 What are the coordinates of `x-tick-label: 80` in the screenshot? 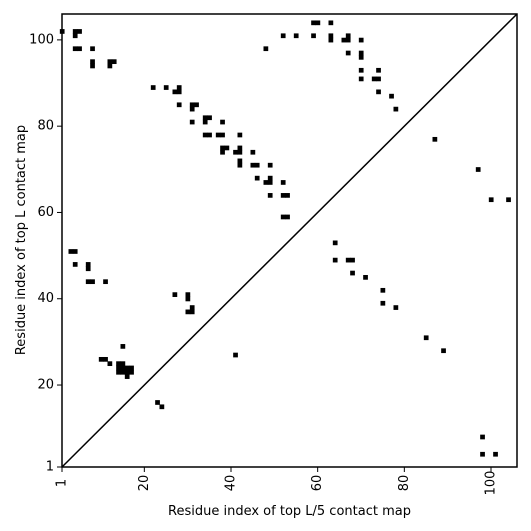 It's located at (404, 483).